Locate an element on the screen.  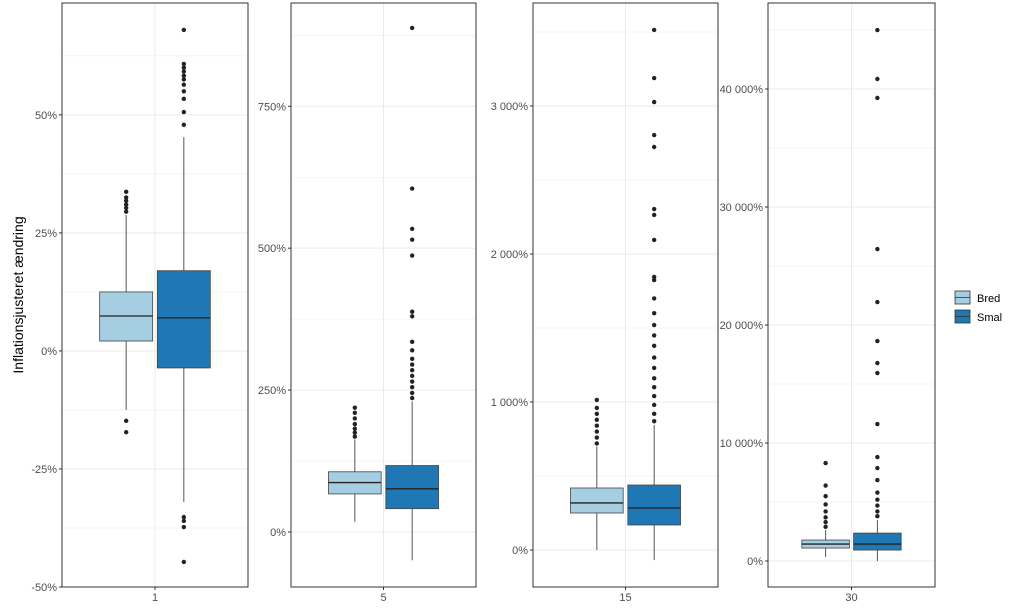
legend-label-smal: Smal is located at coordinates (989, 318).